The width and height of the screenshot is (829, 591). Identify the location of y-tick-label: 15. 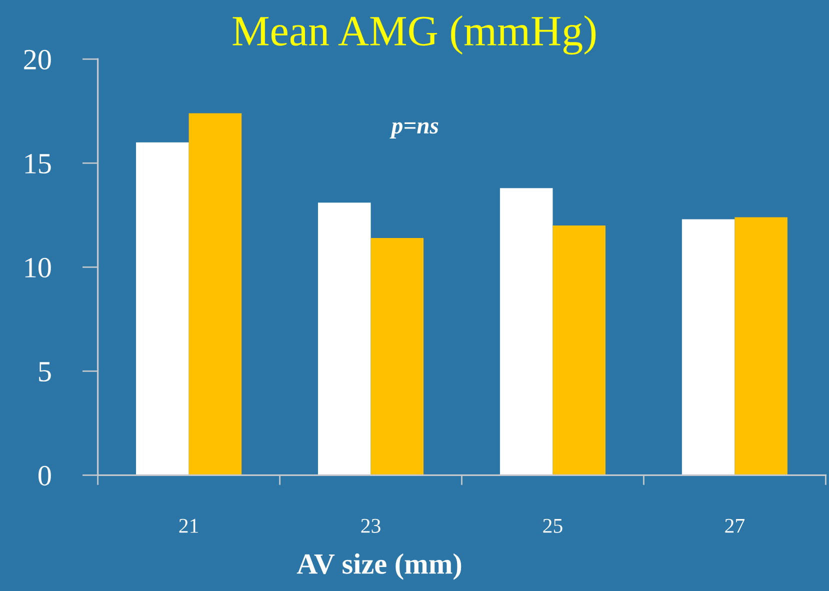
(38, 164).